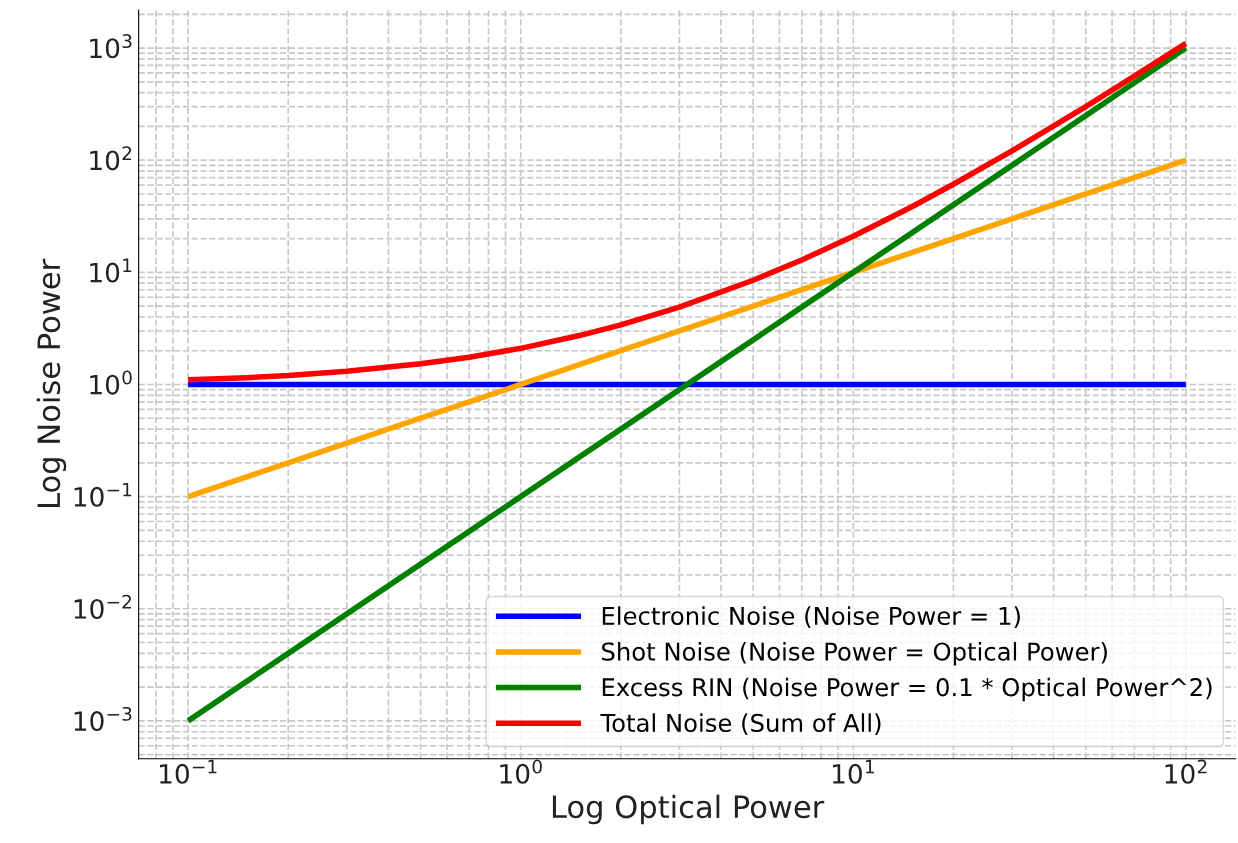 The height and width of the screenshot is (843, 1238). I want to click on legend-label: Electronic Noise (Noise Power = 1), so click(811, 617).